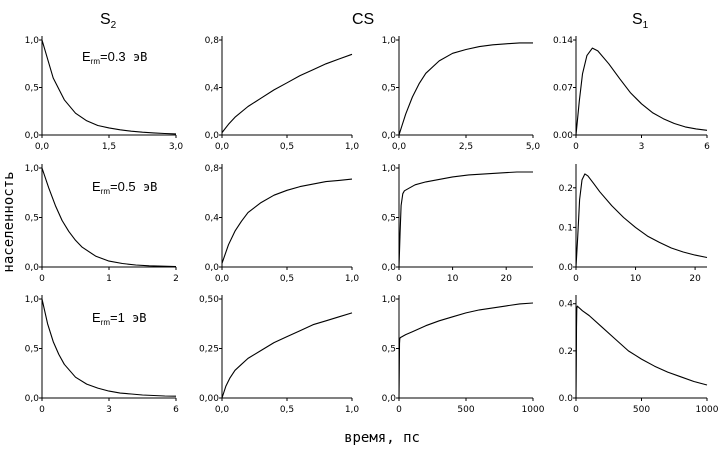 This screenshot has height=452, width=728. I want to click on y-axis-title: населенность, so click(9, 221).